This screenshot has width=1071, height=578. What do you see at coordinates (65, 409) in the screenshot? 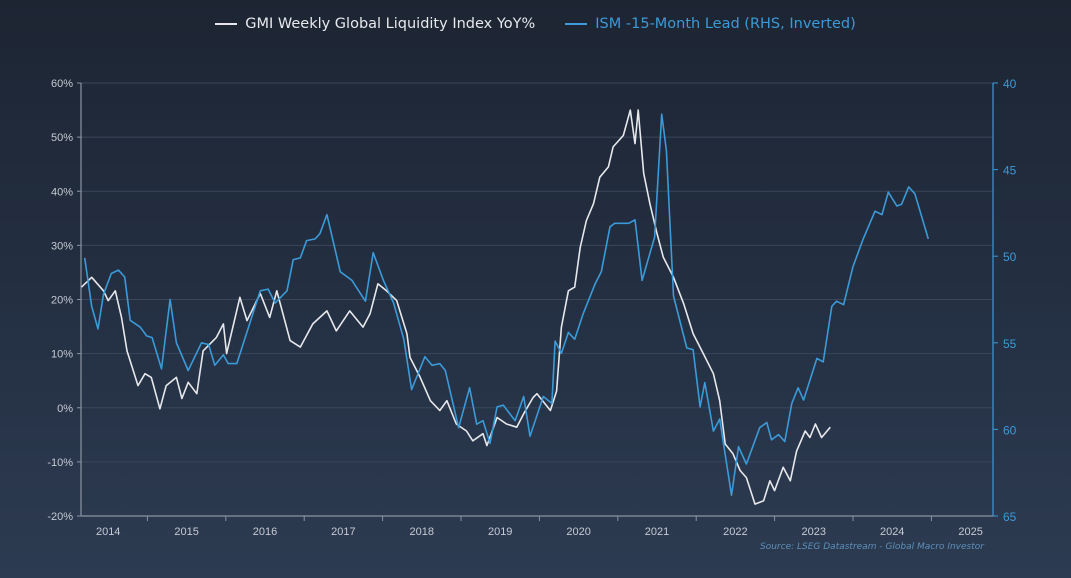
I see `left-tick-label: 0%` at bounding box center [65, 409].